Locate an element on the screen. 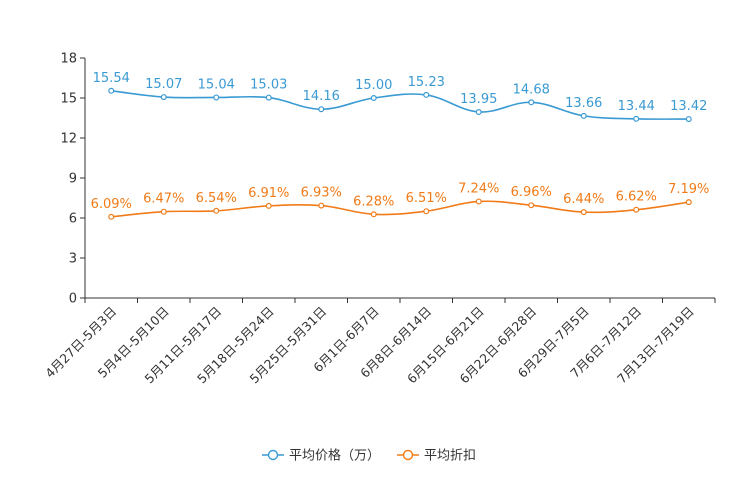  data-label: 15.54 is located at coordinates (111, 78).